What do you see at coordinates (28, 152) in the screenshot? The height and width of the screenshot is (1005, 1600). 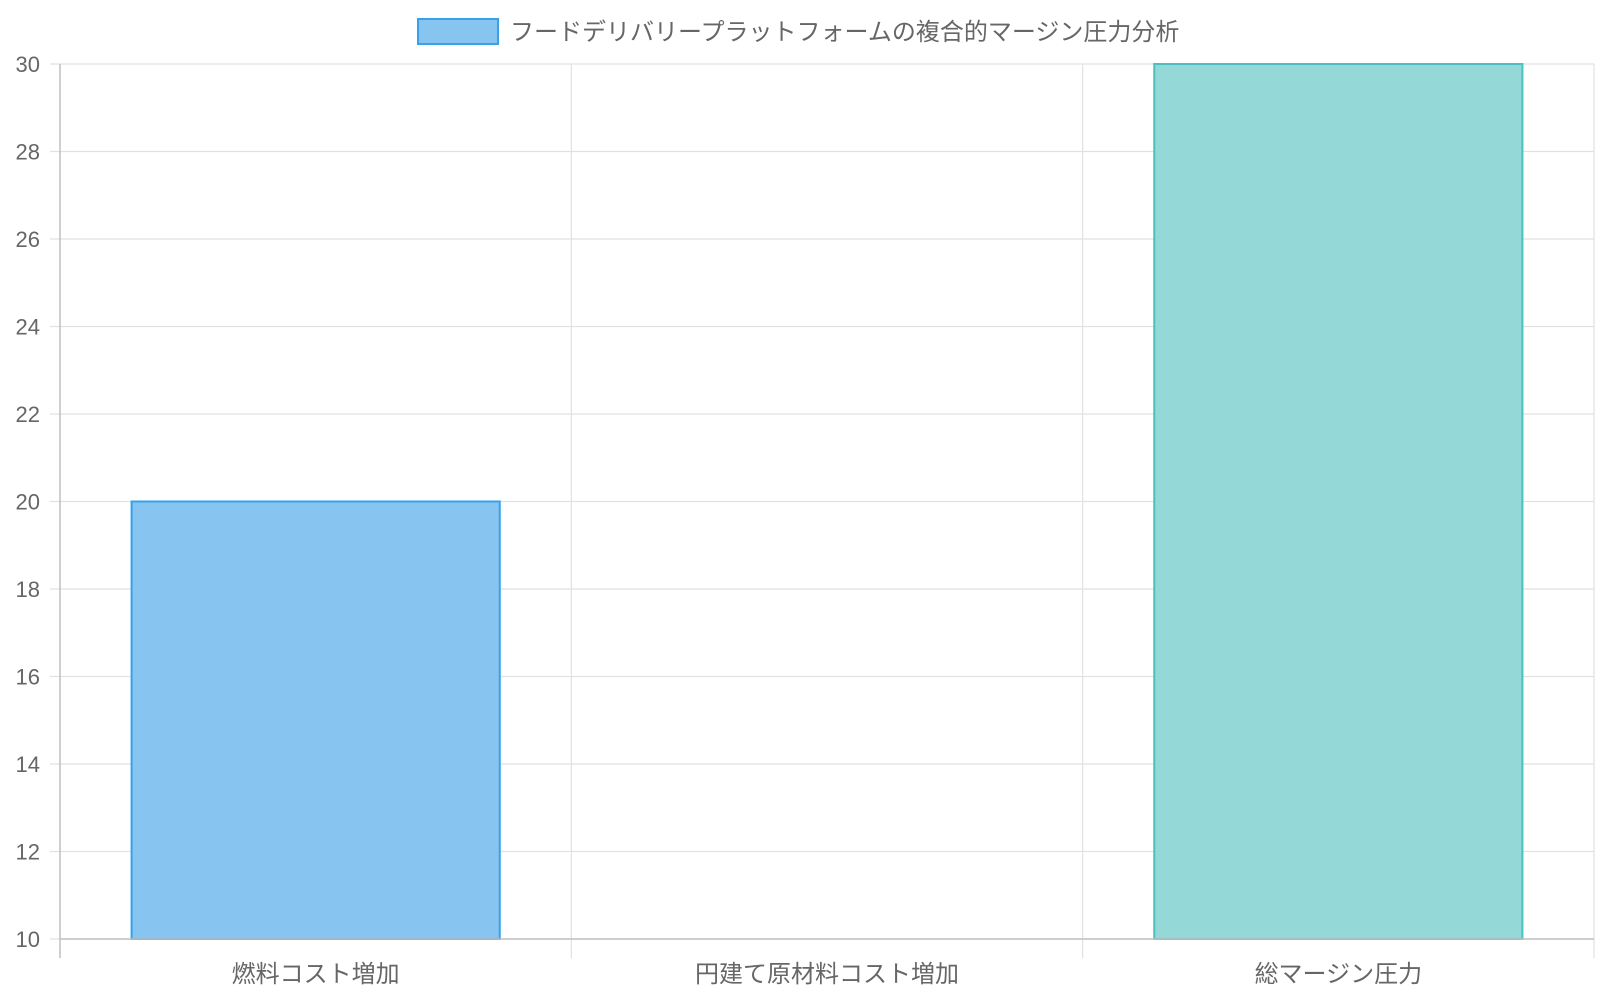 I see `y-tick-label: 28` at bounding box center [28, 152].